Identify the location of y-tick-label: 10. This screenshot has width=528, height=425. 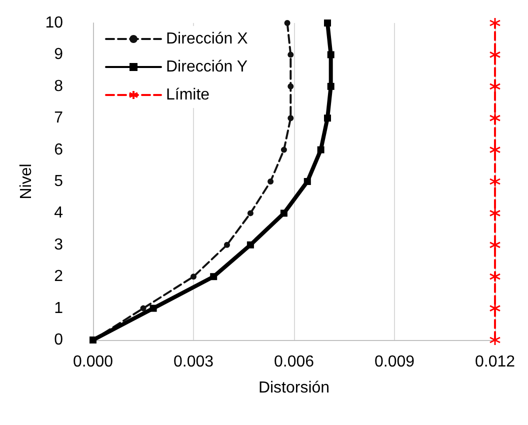
(54, 23).